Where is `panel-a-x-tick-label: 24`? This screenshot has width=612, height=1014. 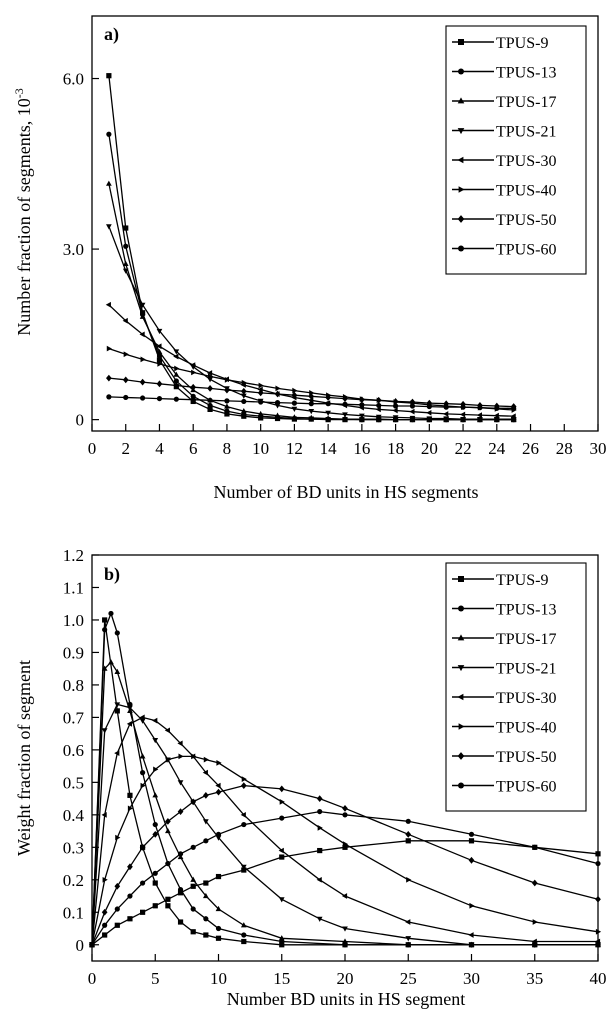 panel-a-x-tick-label: 24 is located at coordinates (497, 448).